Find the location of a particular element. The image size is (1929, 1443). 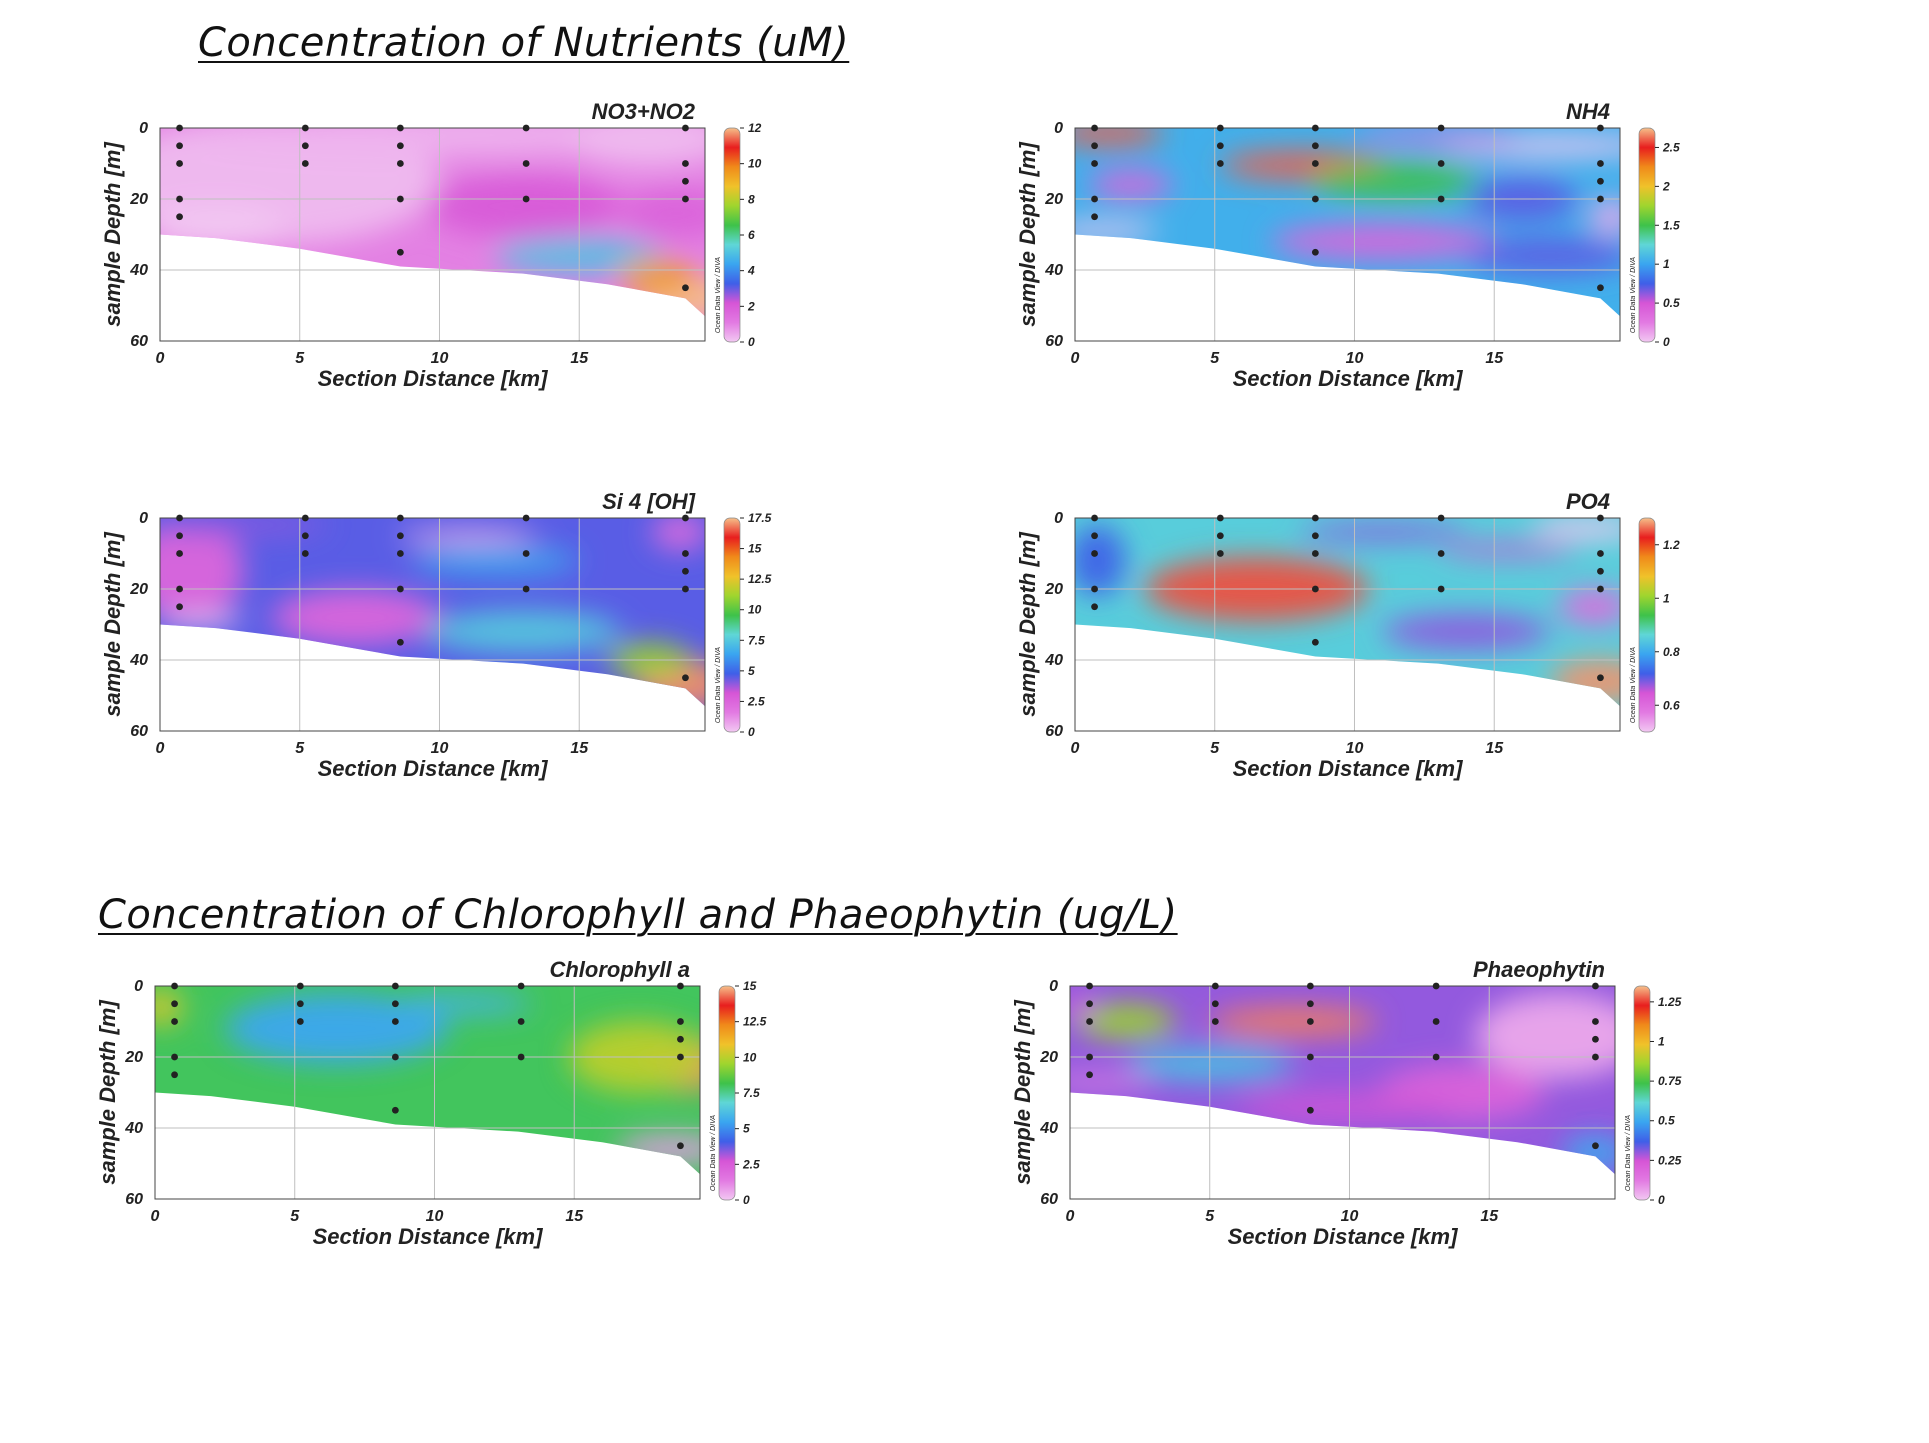

x-tick-label: 15 is located at coordinates (1489, 1216).